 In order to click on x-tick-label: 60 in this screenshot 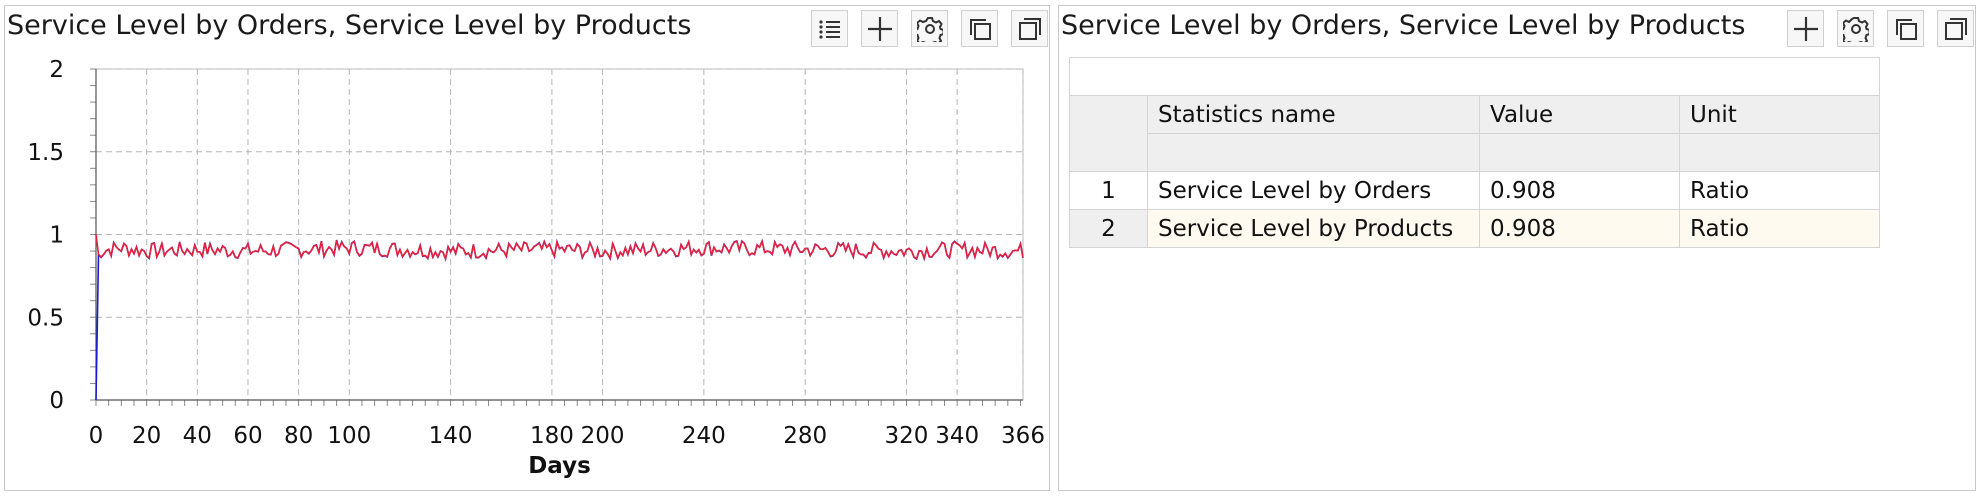, I will do `click(247, 436)`.